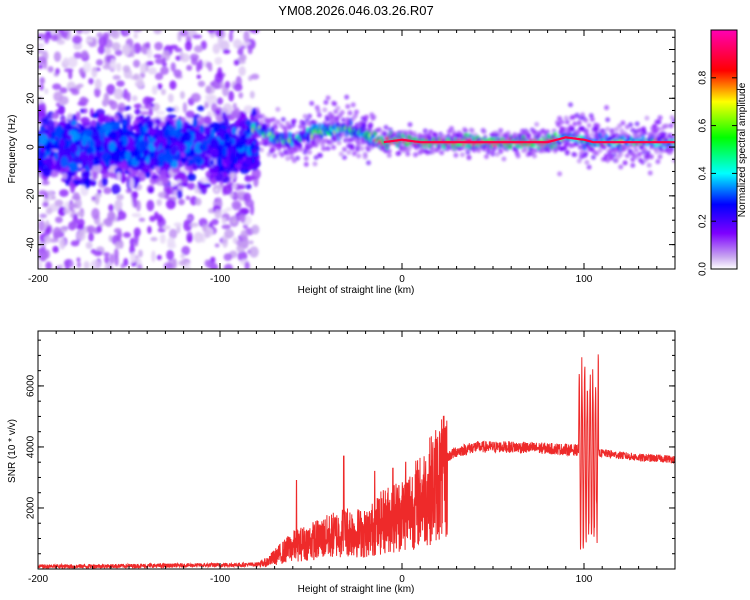 This screenshot has width=750, height=600. Describe the element at coordinates (584, 579) in the screenshot. I see `x-tick-label: 100` at that location.